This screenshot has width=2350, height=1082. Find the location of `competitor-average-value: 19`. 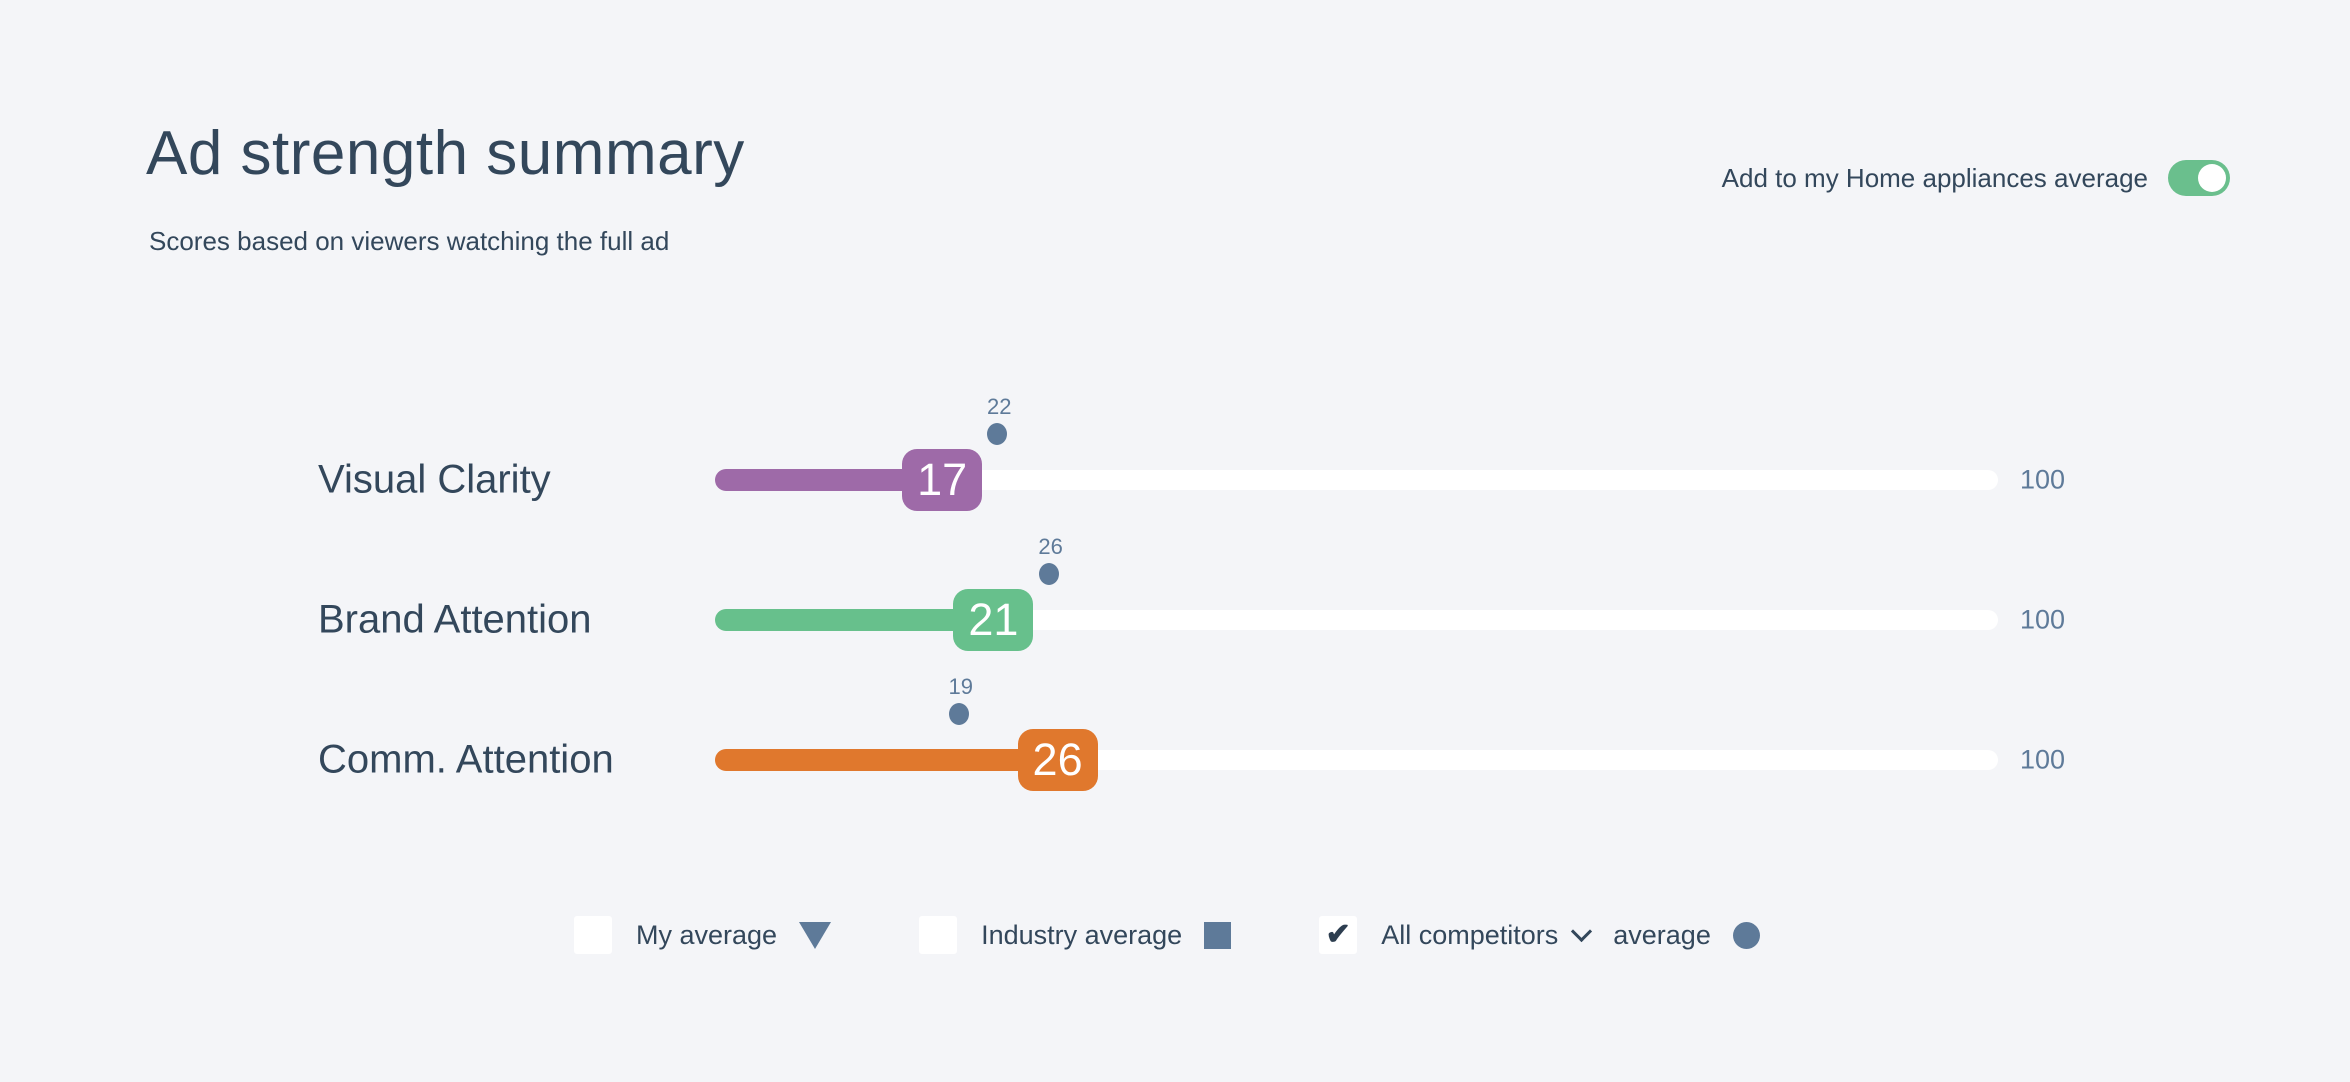

competitor-average-value: 19 is located at coordinates (961, 686).